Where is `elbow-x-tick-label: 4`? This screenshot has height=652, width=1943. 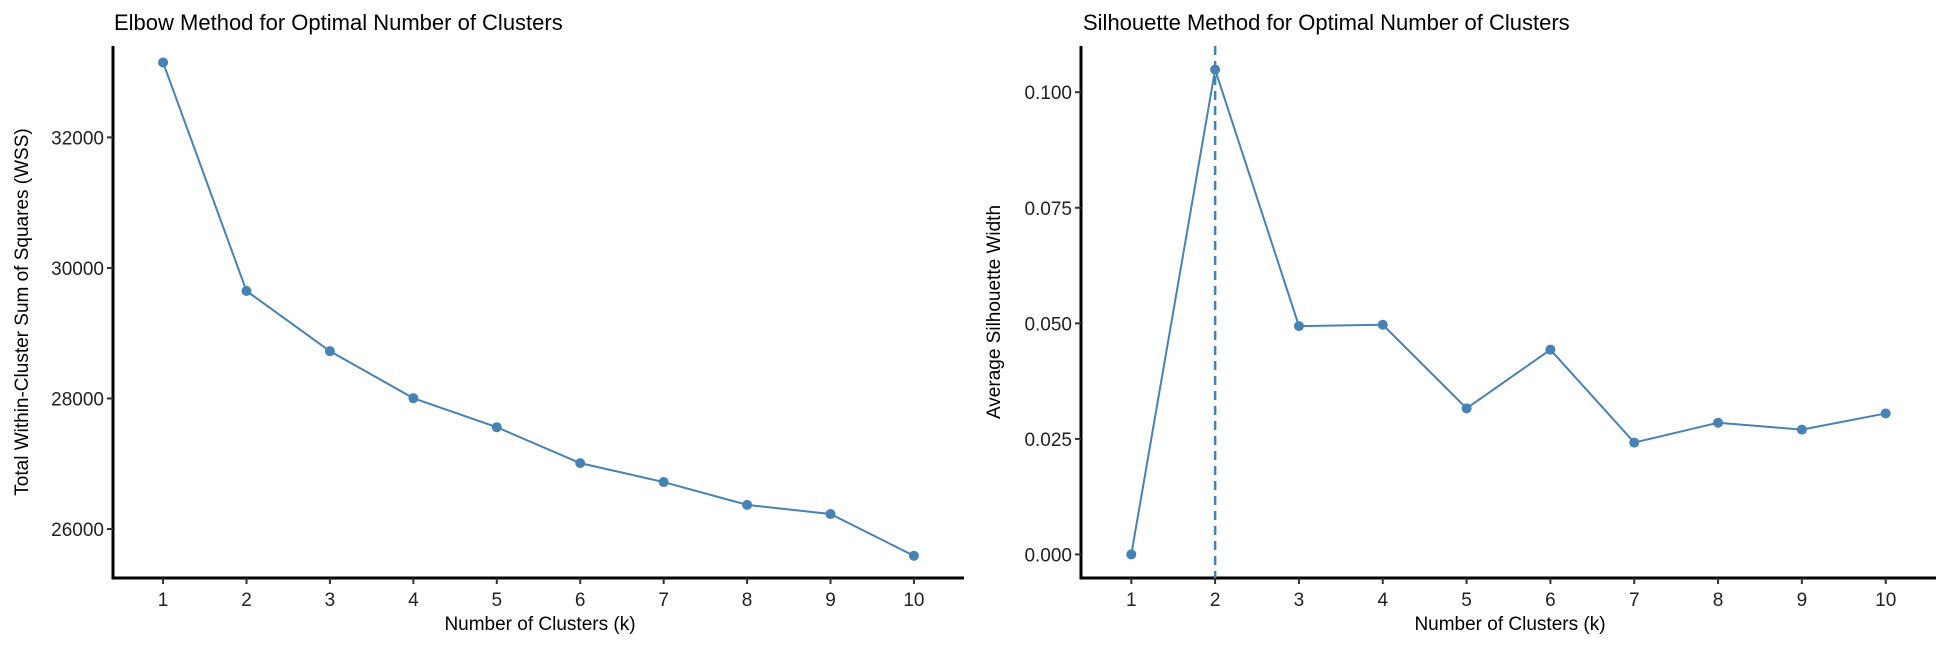 elbow-x-tick-label: 4 is located at coordinates (413, 600).